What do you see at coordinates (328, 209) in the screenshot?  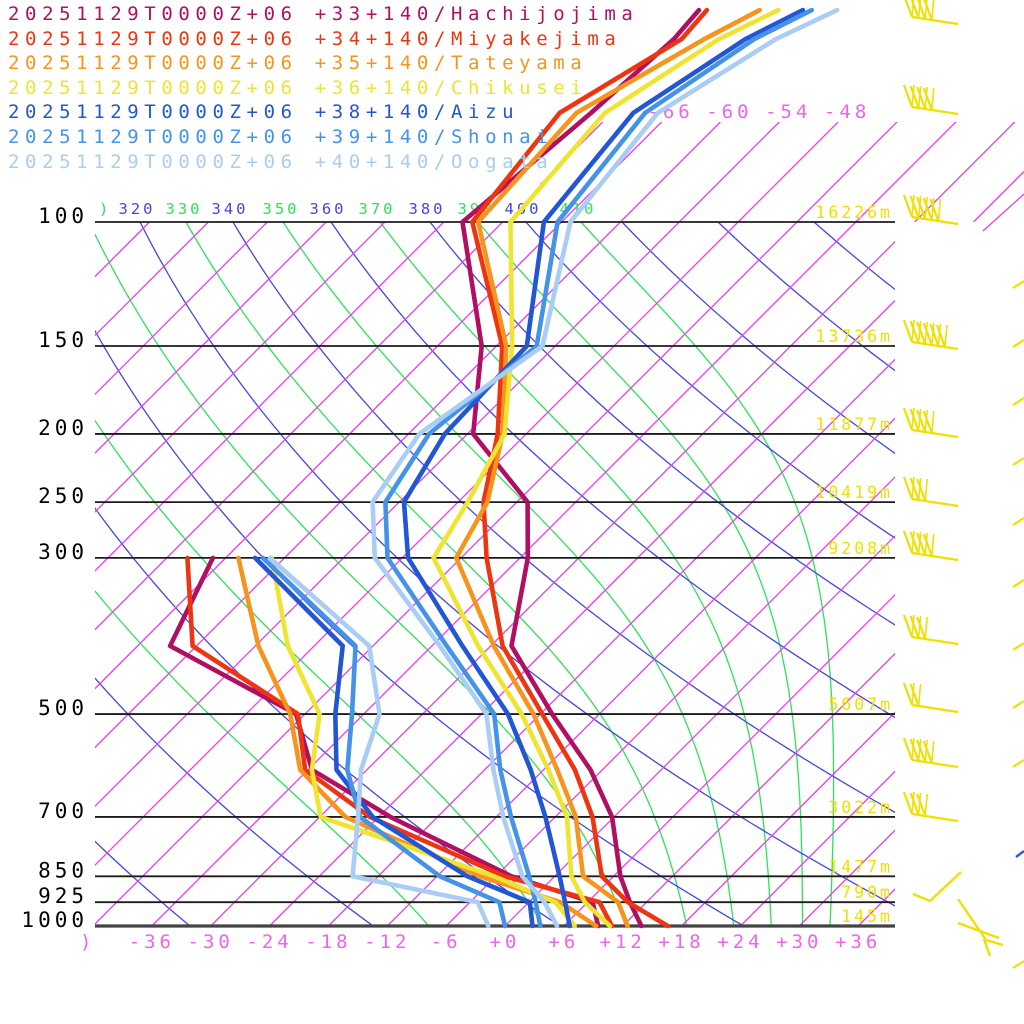 I see `theta-label-360: 360` at bounding box center [328, 209].